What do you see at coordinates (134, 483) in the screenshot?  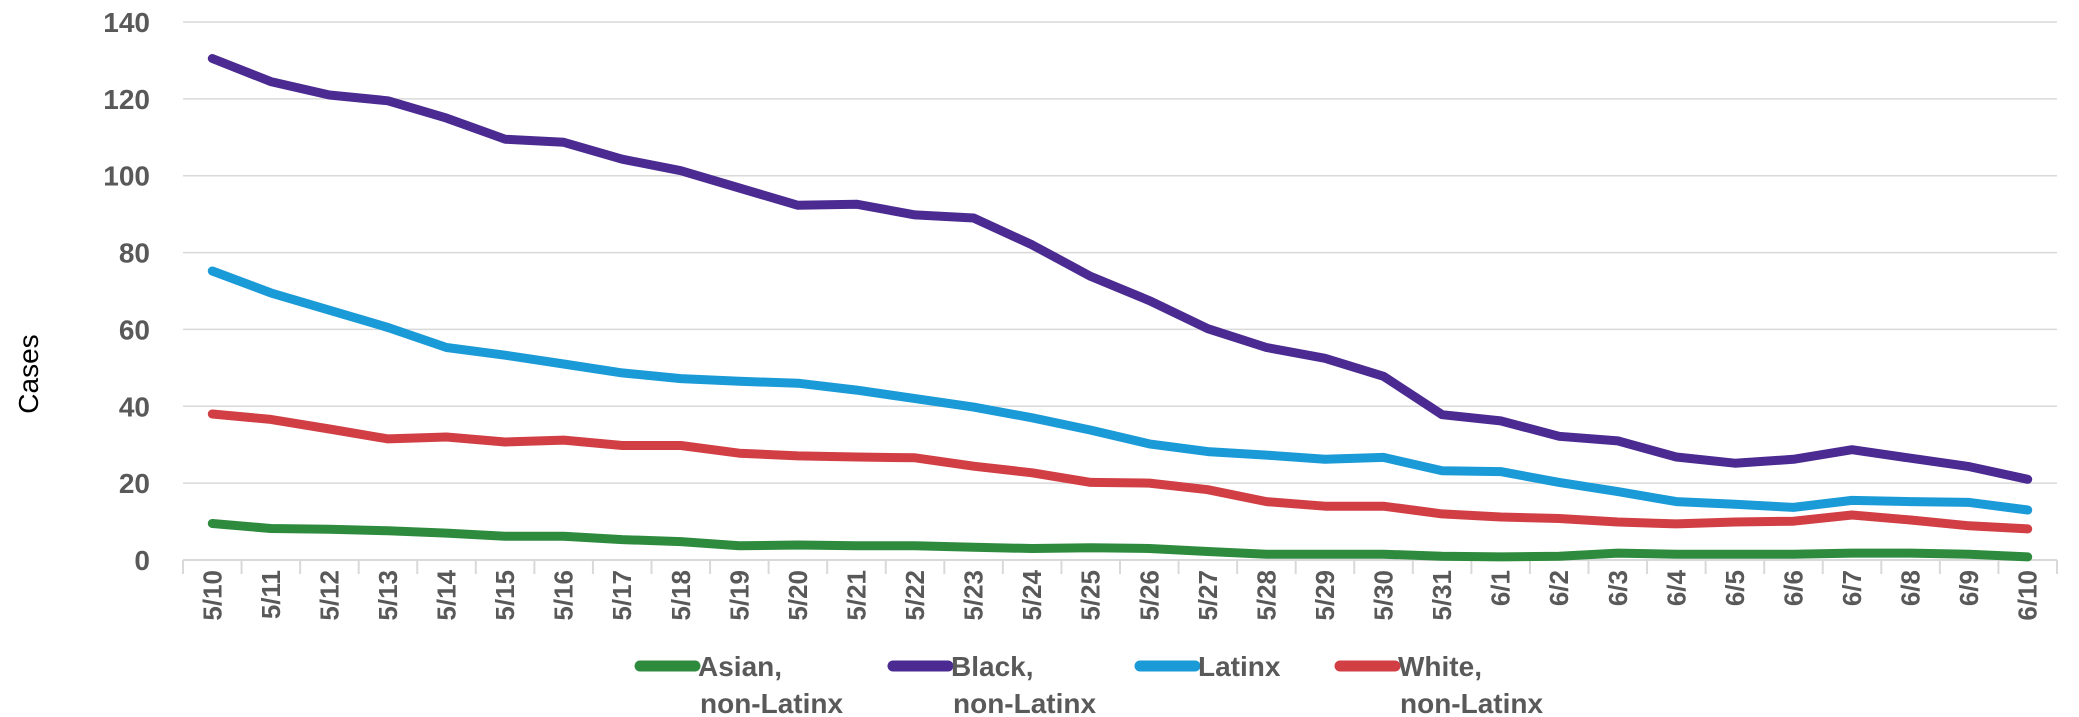 I see `y-tick-label: 20` at bounding box center [134, 483].